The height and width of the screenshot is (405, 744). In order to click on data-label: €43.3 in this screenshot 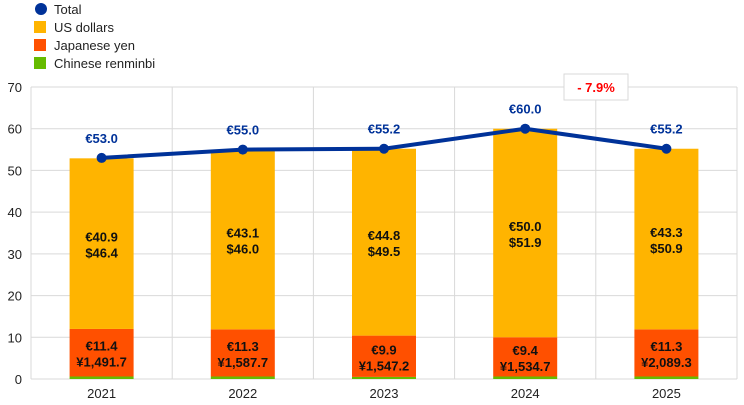, I will do `click(666, 232)`.